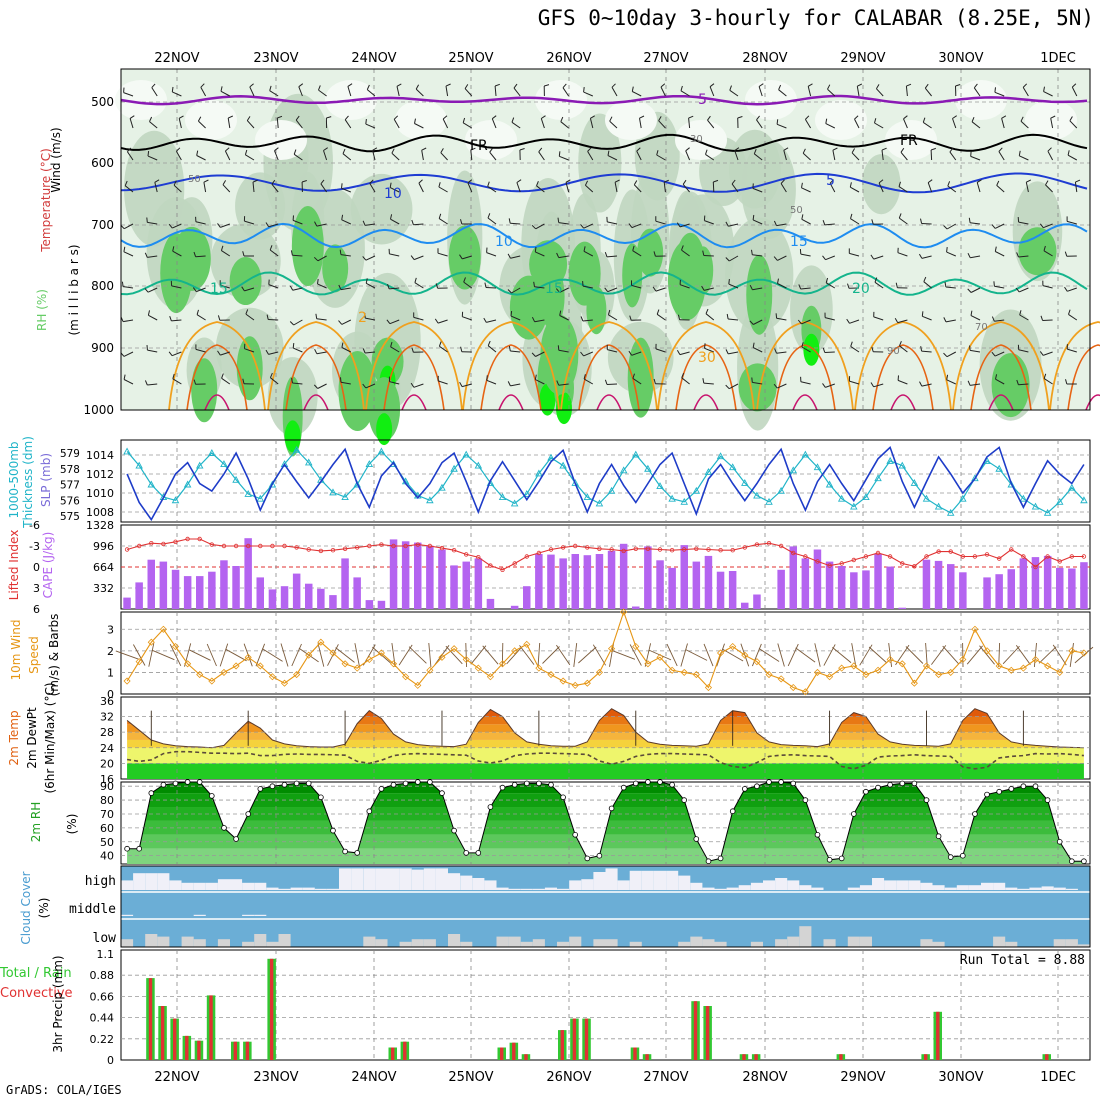  What do you see at coordinates (110, 1060) in the screenshot?
I see `precip-tick-label: 0` at bounding box center [110, 1060].